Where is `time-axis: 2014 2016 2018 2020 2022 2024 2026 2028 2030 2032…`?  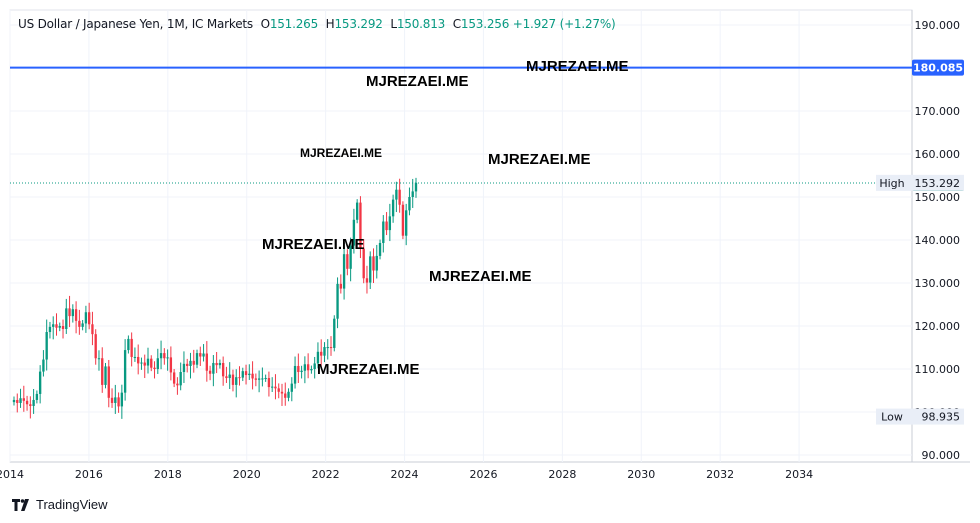 time-axis: 2014 2016 2018 2020 2022 2024 2026 2028 2030 2032… is located at coordinates (406, 474).